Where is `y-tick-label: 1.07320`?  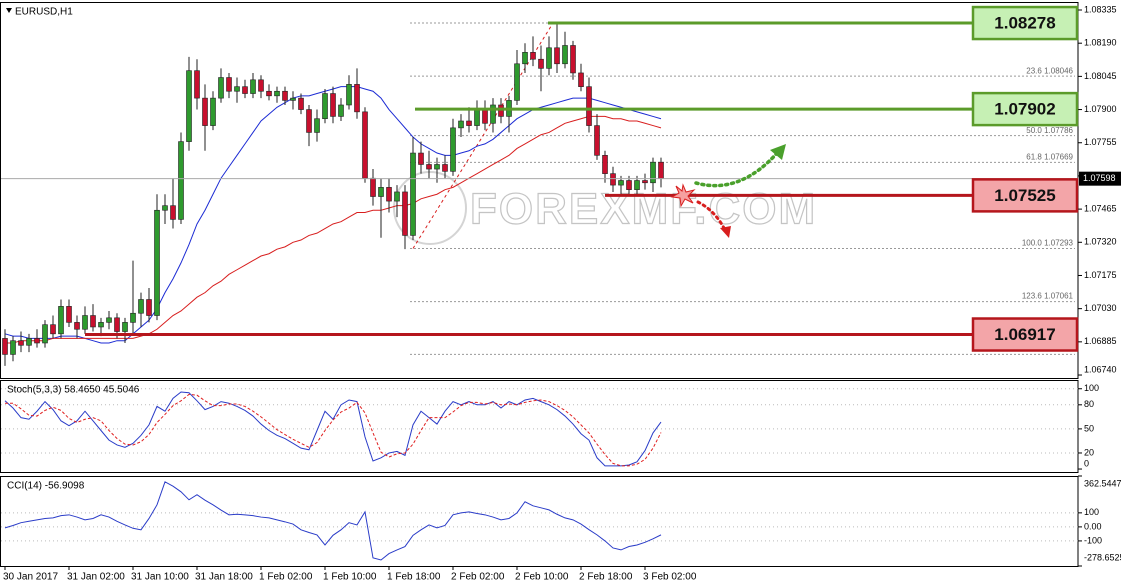 y-tick-label: 1.07320 is located at coordinates (1100, 242).